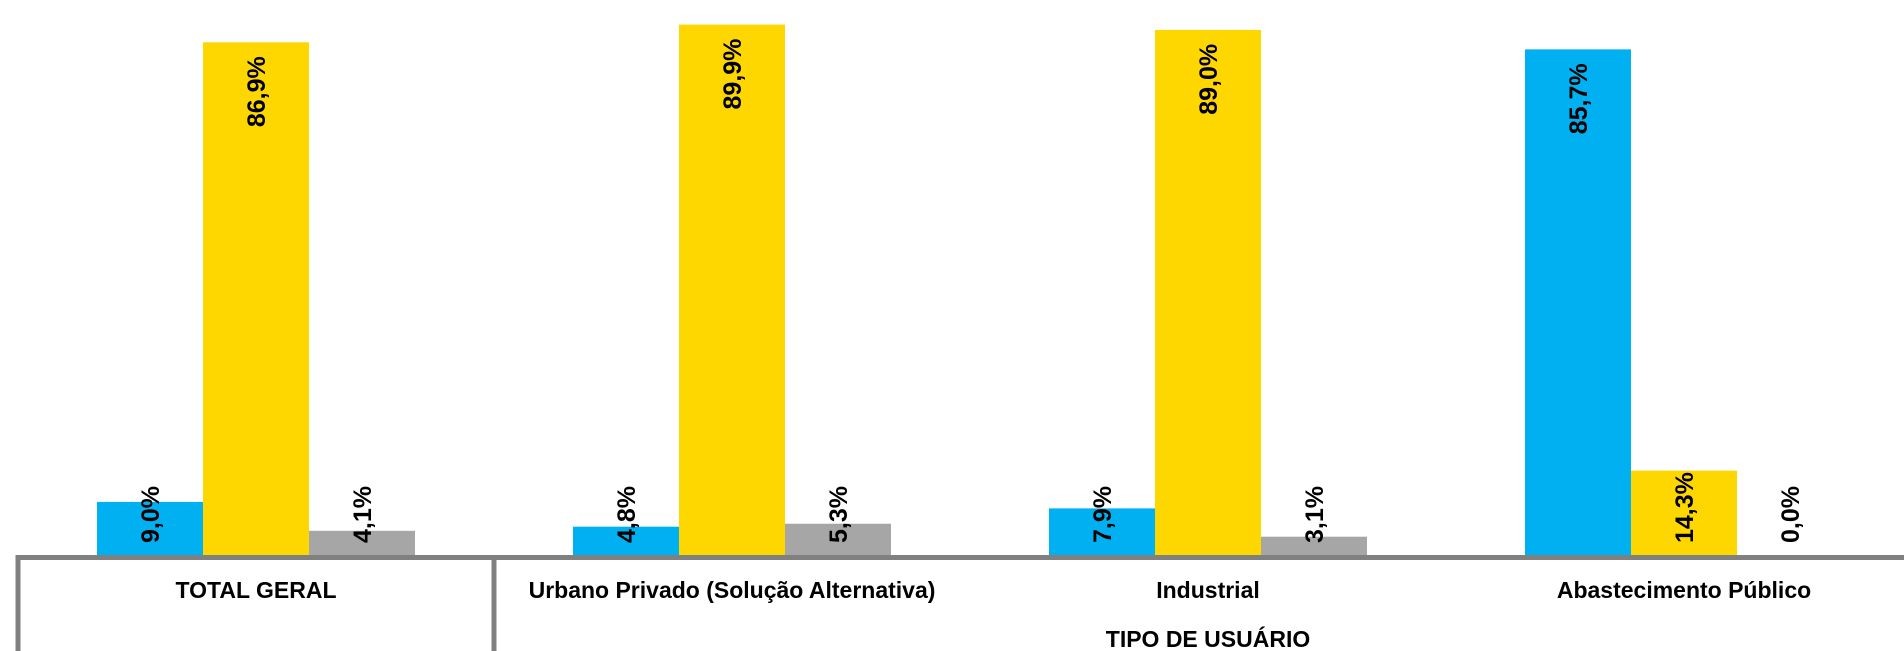 The height and width of the screenshot is (651, 1904). What do you see at coordinates (1209, 79) in the screenshot?
I see `data-label-s2-c3: 89,0%` at bounding box center [1209, 79].